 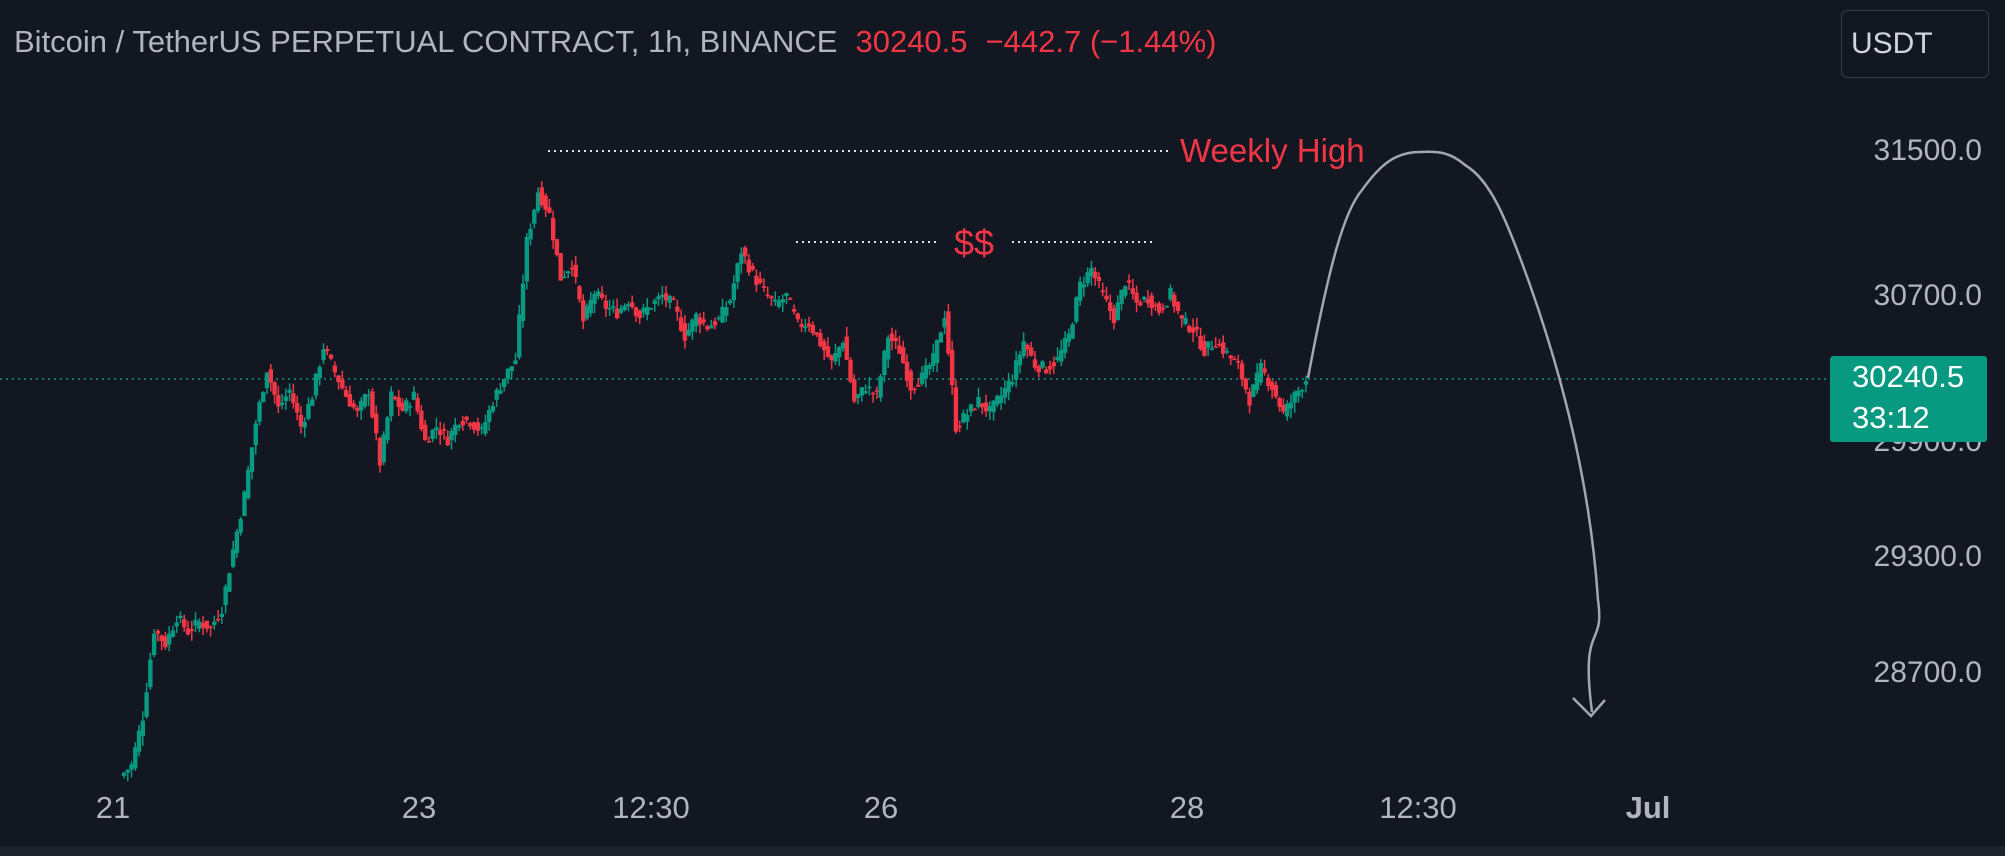 I want to click on x-tick-label: 23, so click(x=419, y=807).